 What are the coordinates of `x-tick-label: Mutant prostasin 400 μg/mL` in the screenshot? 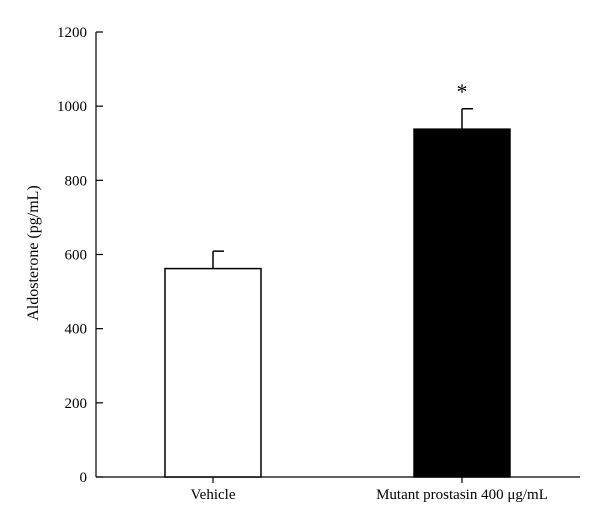 It's located at (462, 495).